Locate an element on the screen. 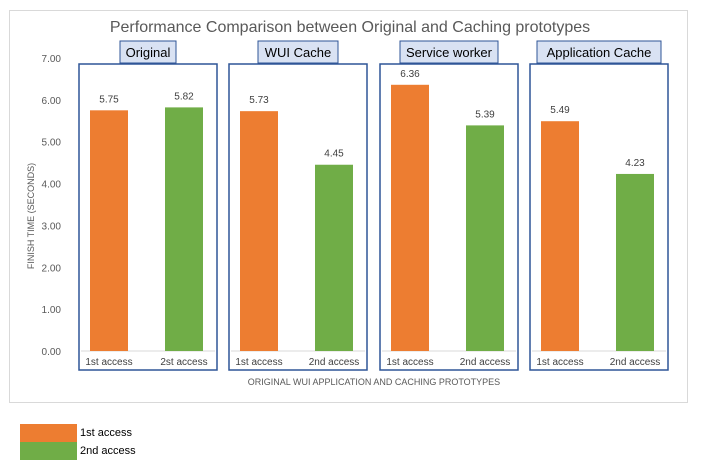 The height and width of the screenshot is (466, 702). y-tick-label: 2.00 is located at coordinates (52, 268).